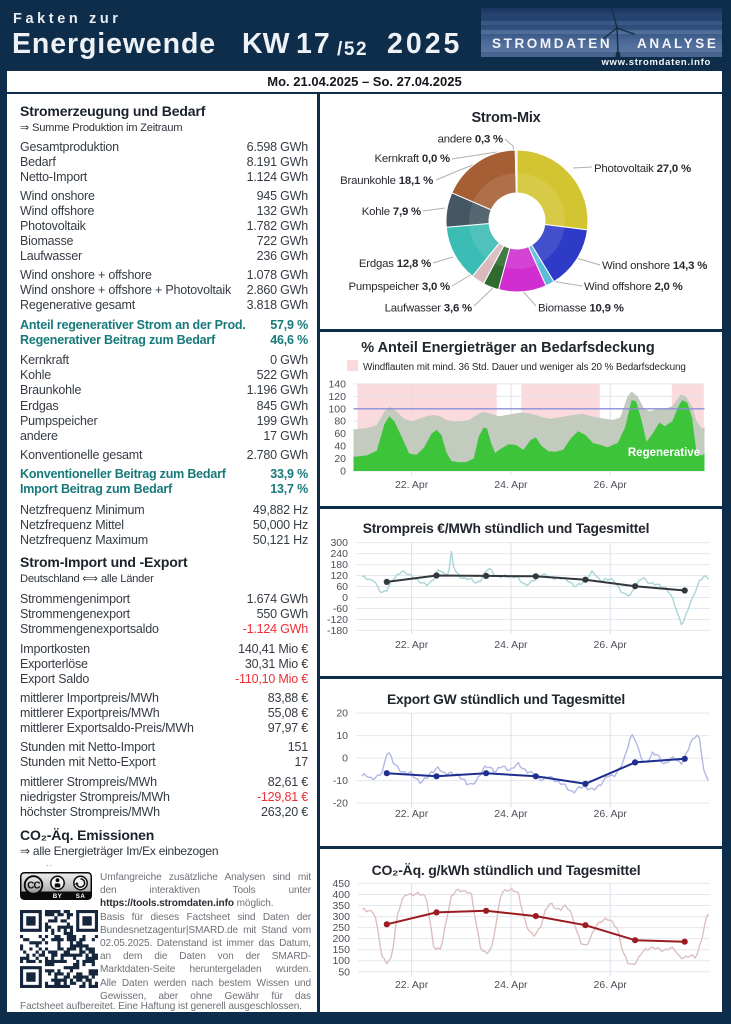  I want to click on svg-text: Kohle 7,9 %, so click(391, 212).